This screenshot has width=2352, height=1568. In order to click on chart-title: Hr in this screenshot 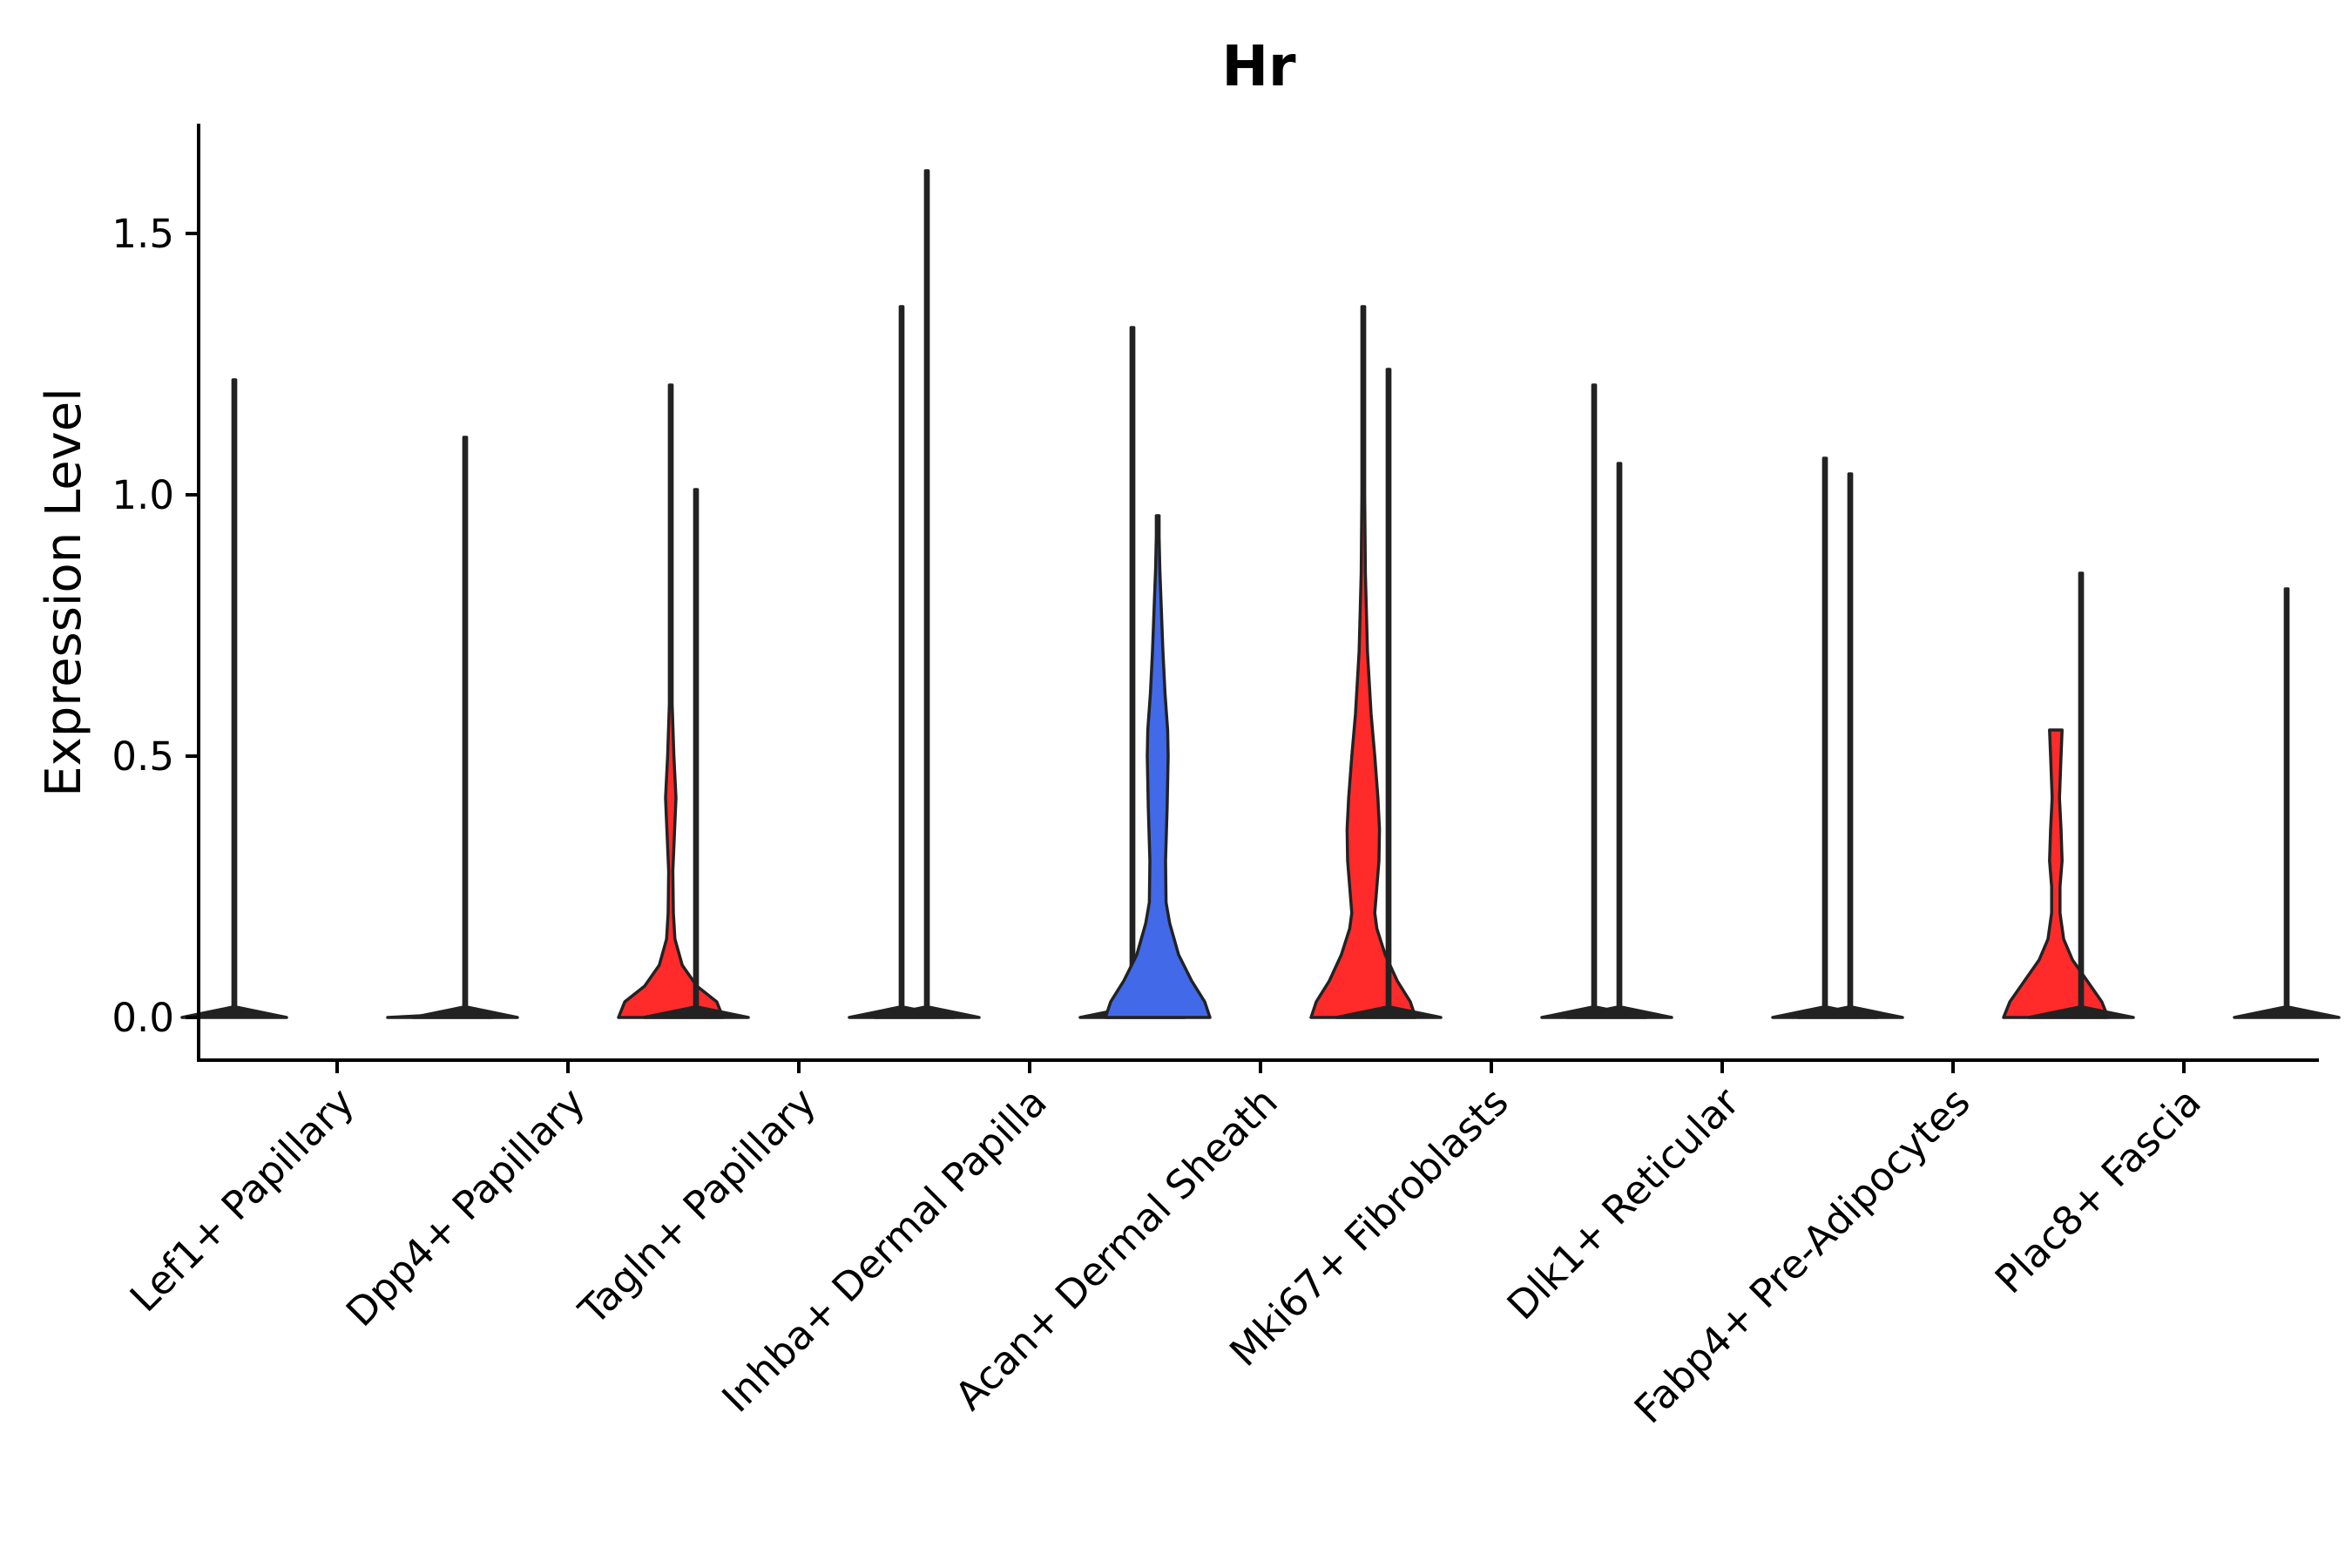, I will do `click(1258, 67)`.